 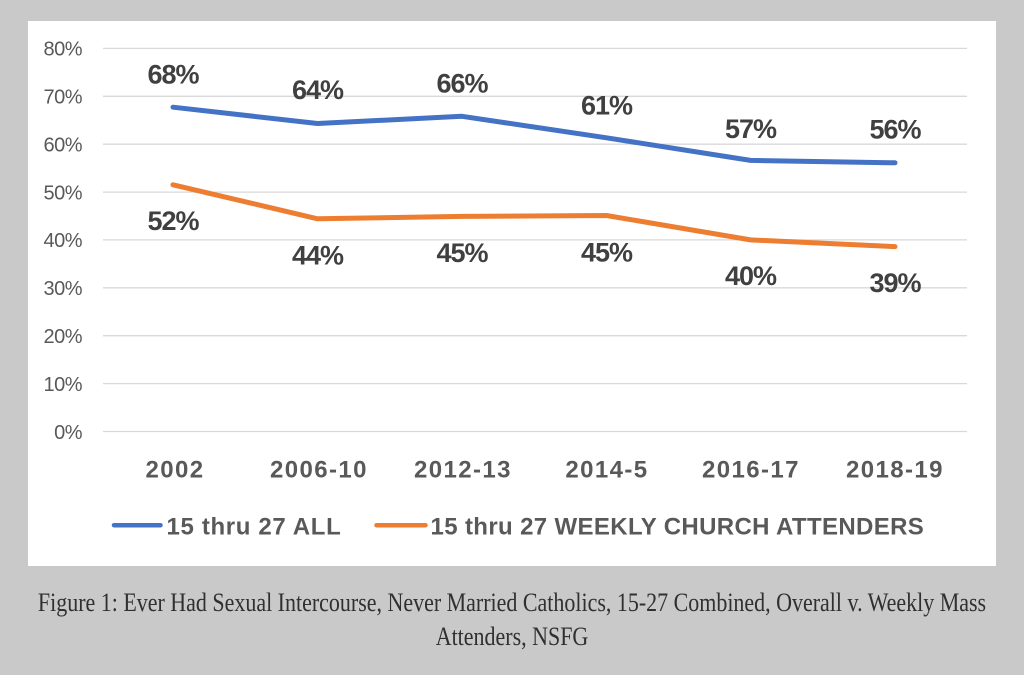 I want to click on svg-text: 56%, so click(x=895, y=129).